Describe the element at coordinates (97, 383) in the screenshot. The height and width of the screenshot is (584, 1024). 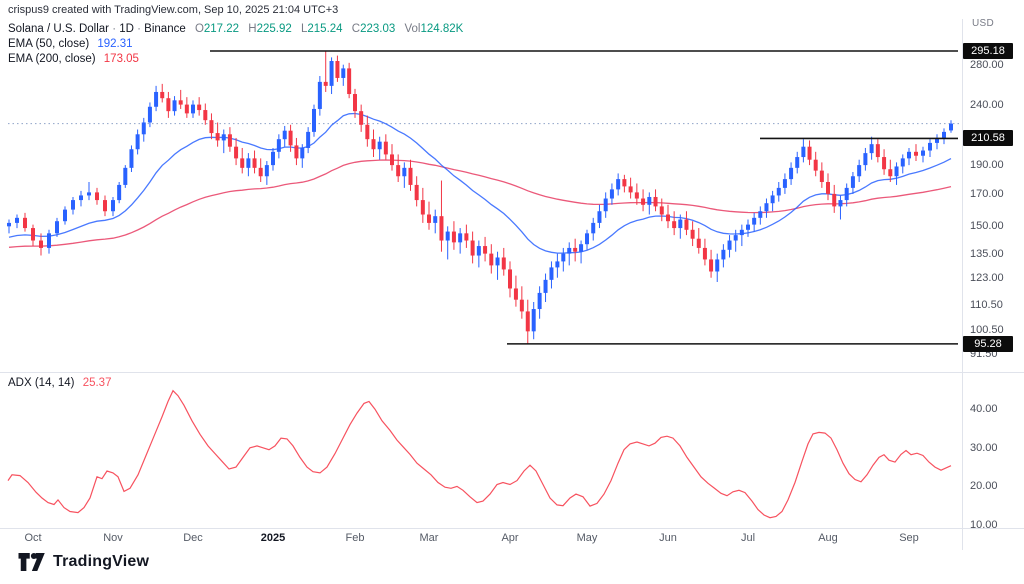
I see `adx-value: 25.37` at that location.